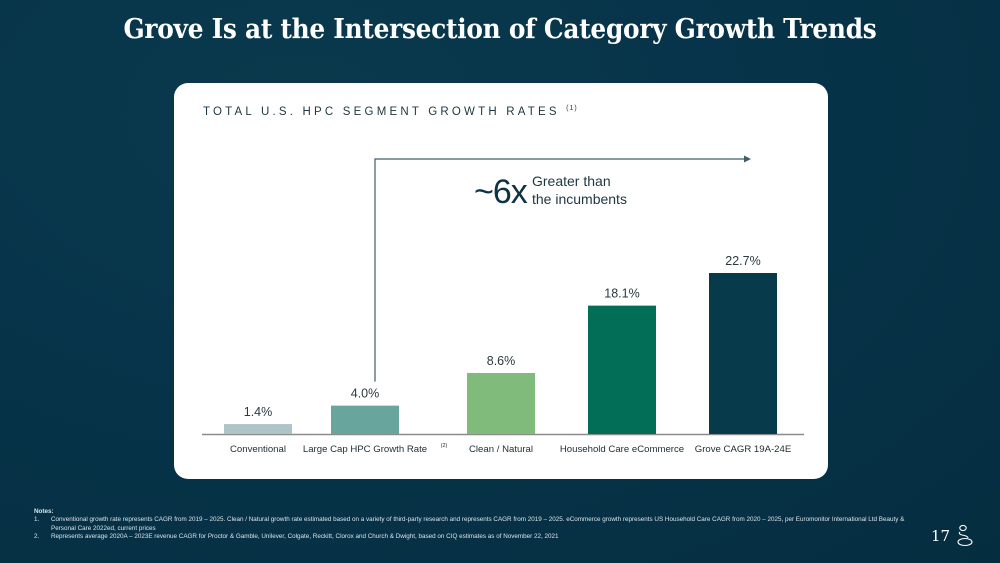  What do you see at coordinates (579, 199) in the screenshot?
I see `callout-line-2: the incumbents` at bounding box center [579, 199].